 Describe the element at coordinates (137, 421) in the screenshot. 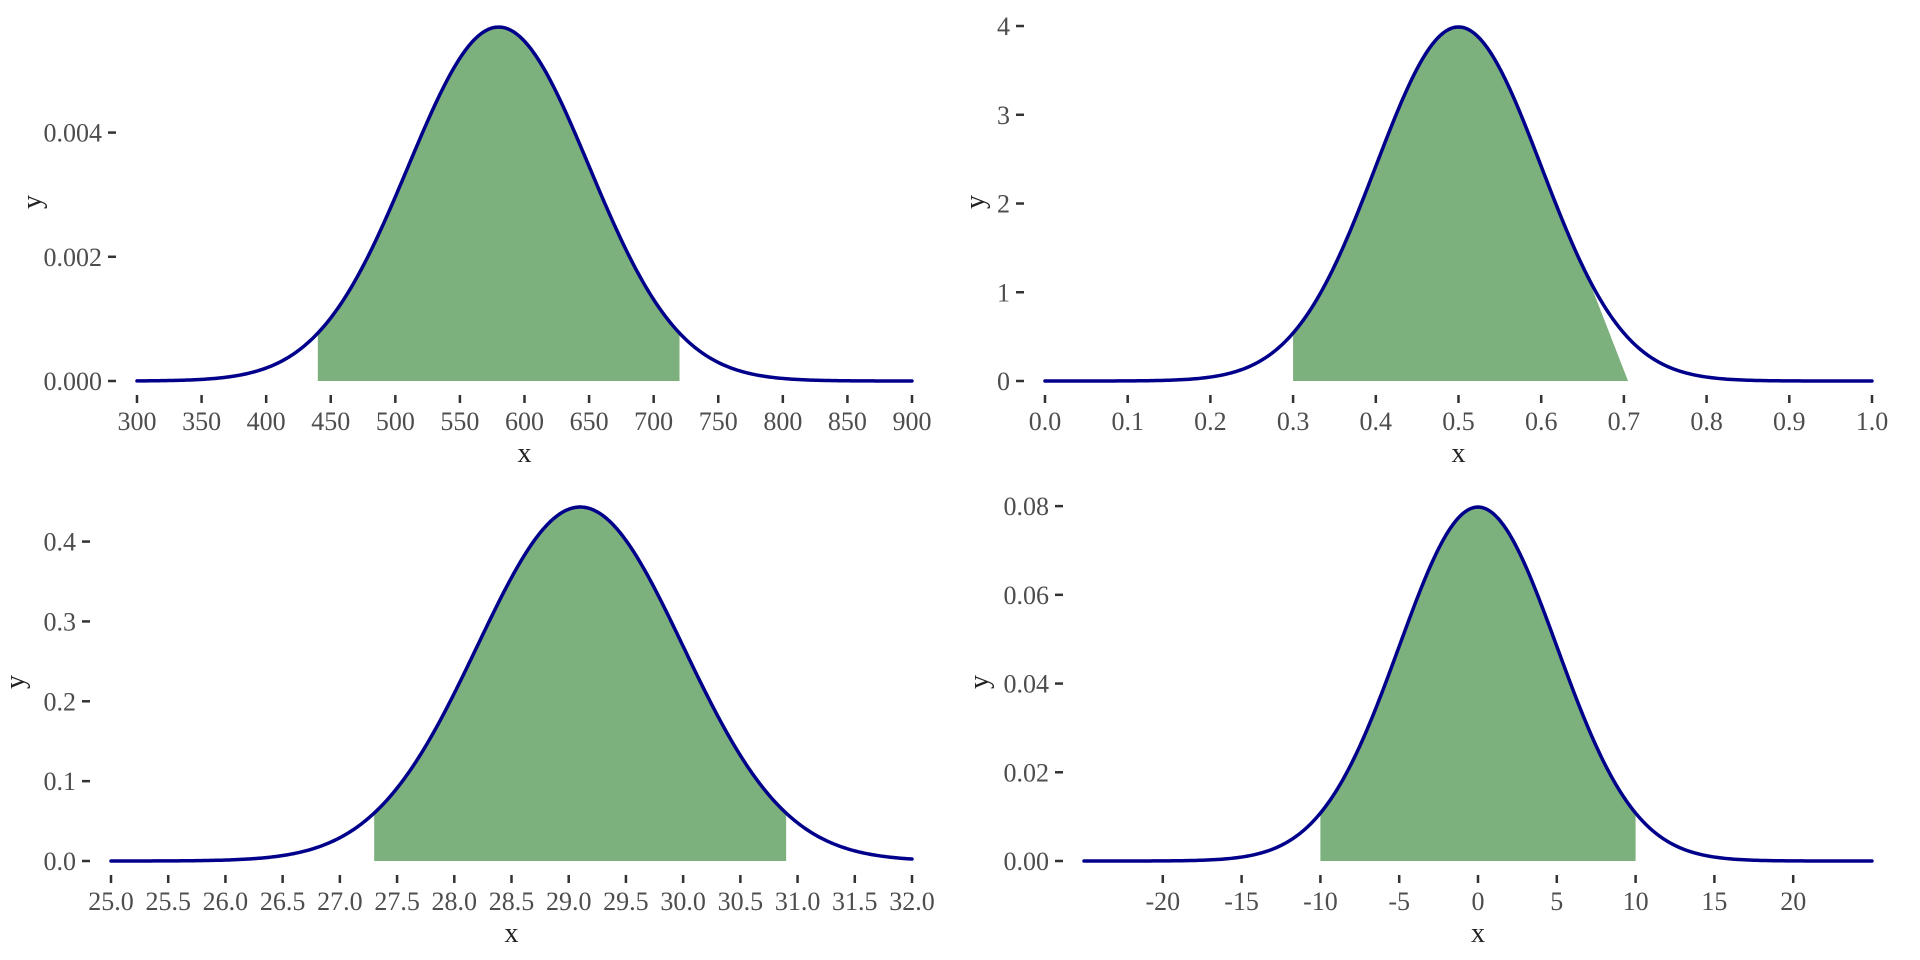

I see `x-axis-tick-label: 300` at that location.